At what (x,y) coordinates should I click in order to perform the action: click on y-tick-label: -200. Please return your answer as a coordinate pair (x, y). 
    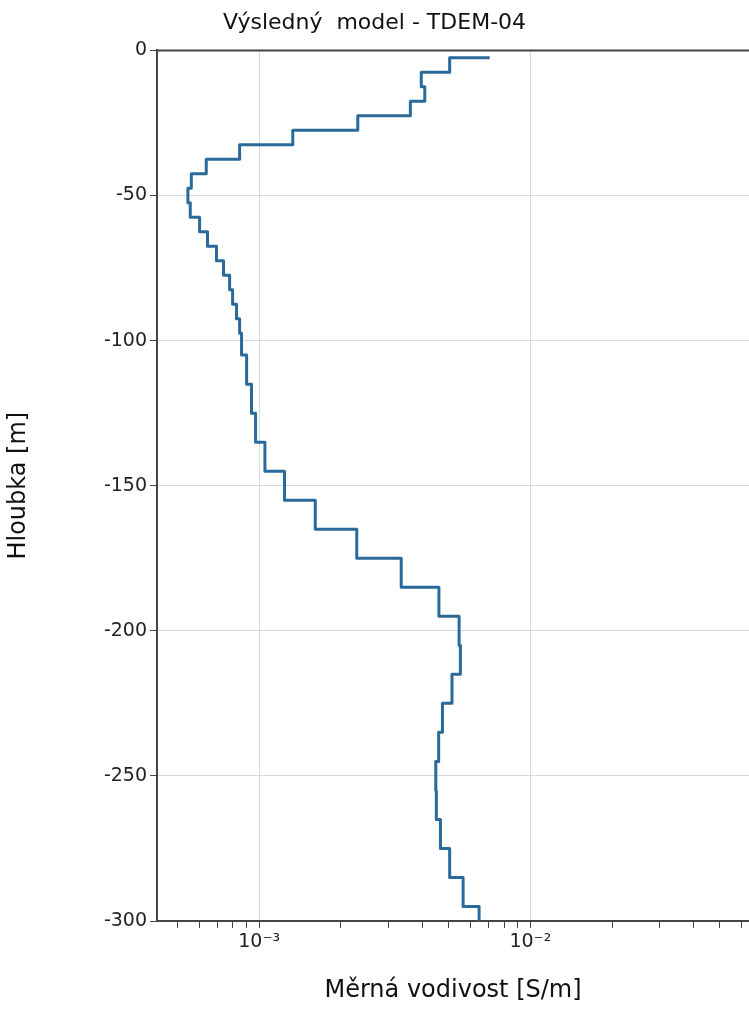
    Looking at the image, I should click on (125, 628).